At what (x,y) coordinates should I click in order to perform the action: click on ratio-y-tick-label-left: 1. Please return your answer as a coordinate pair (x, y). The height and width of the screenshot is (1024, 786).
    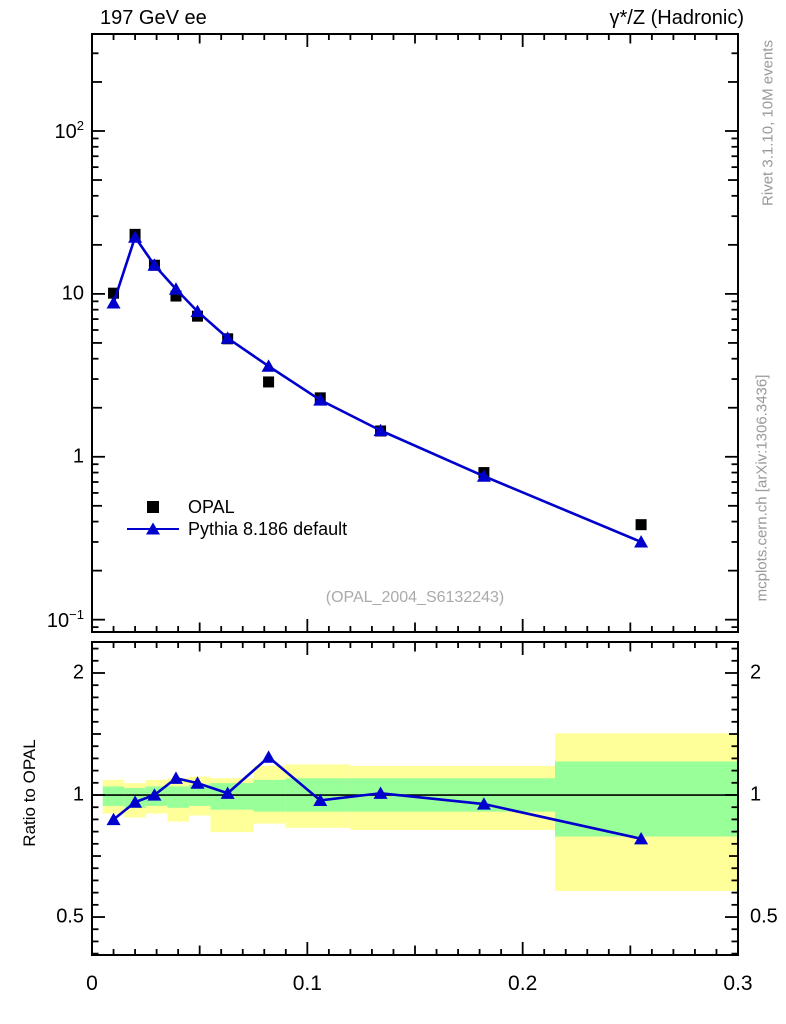
    Looking at the image, I should click on (78, 794).